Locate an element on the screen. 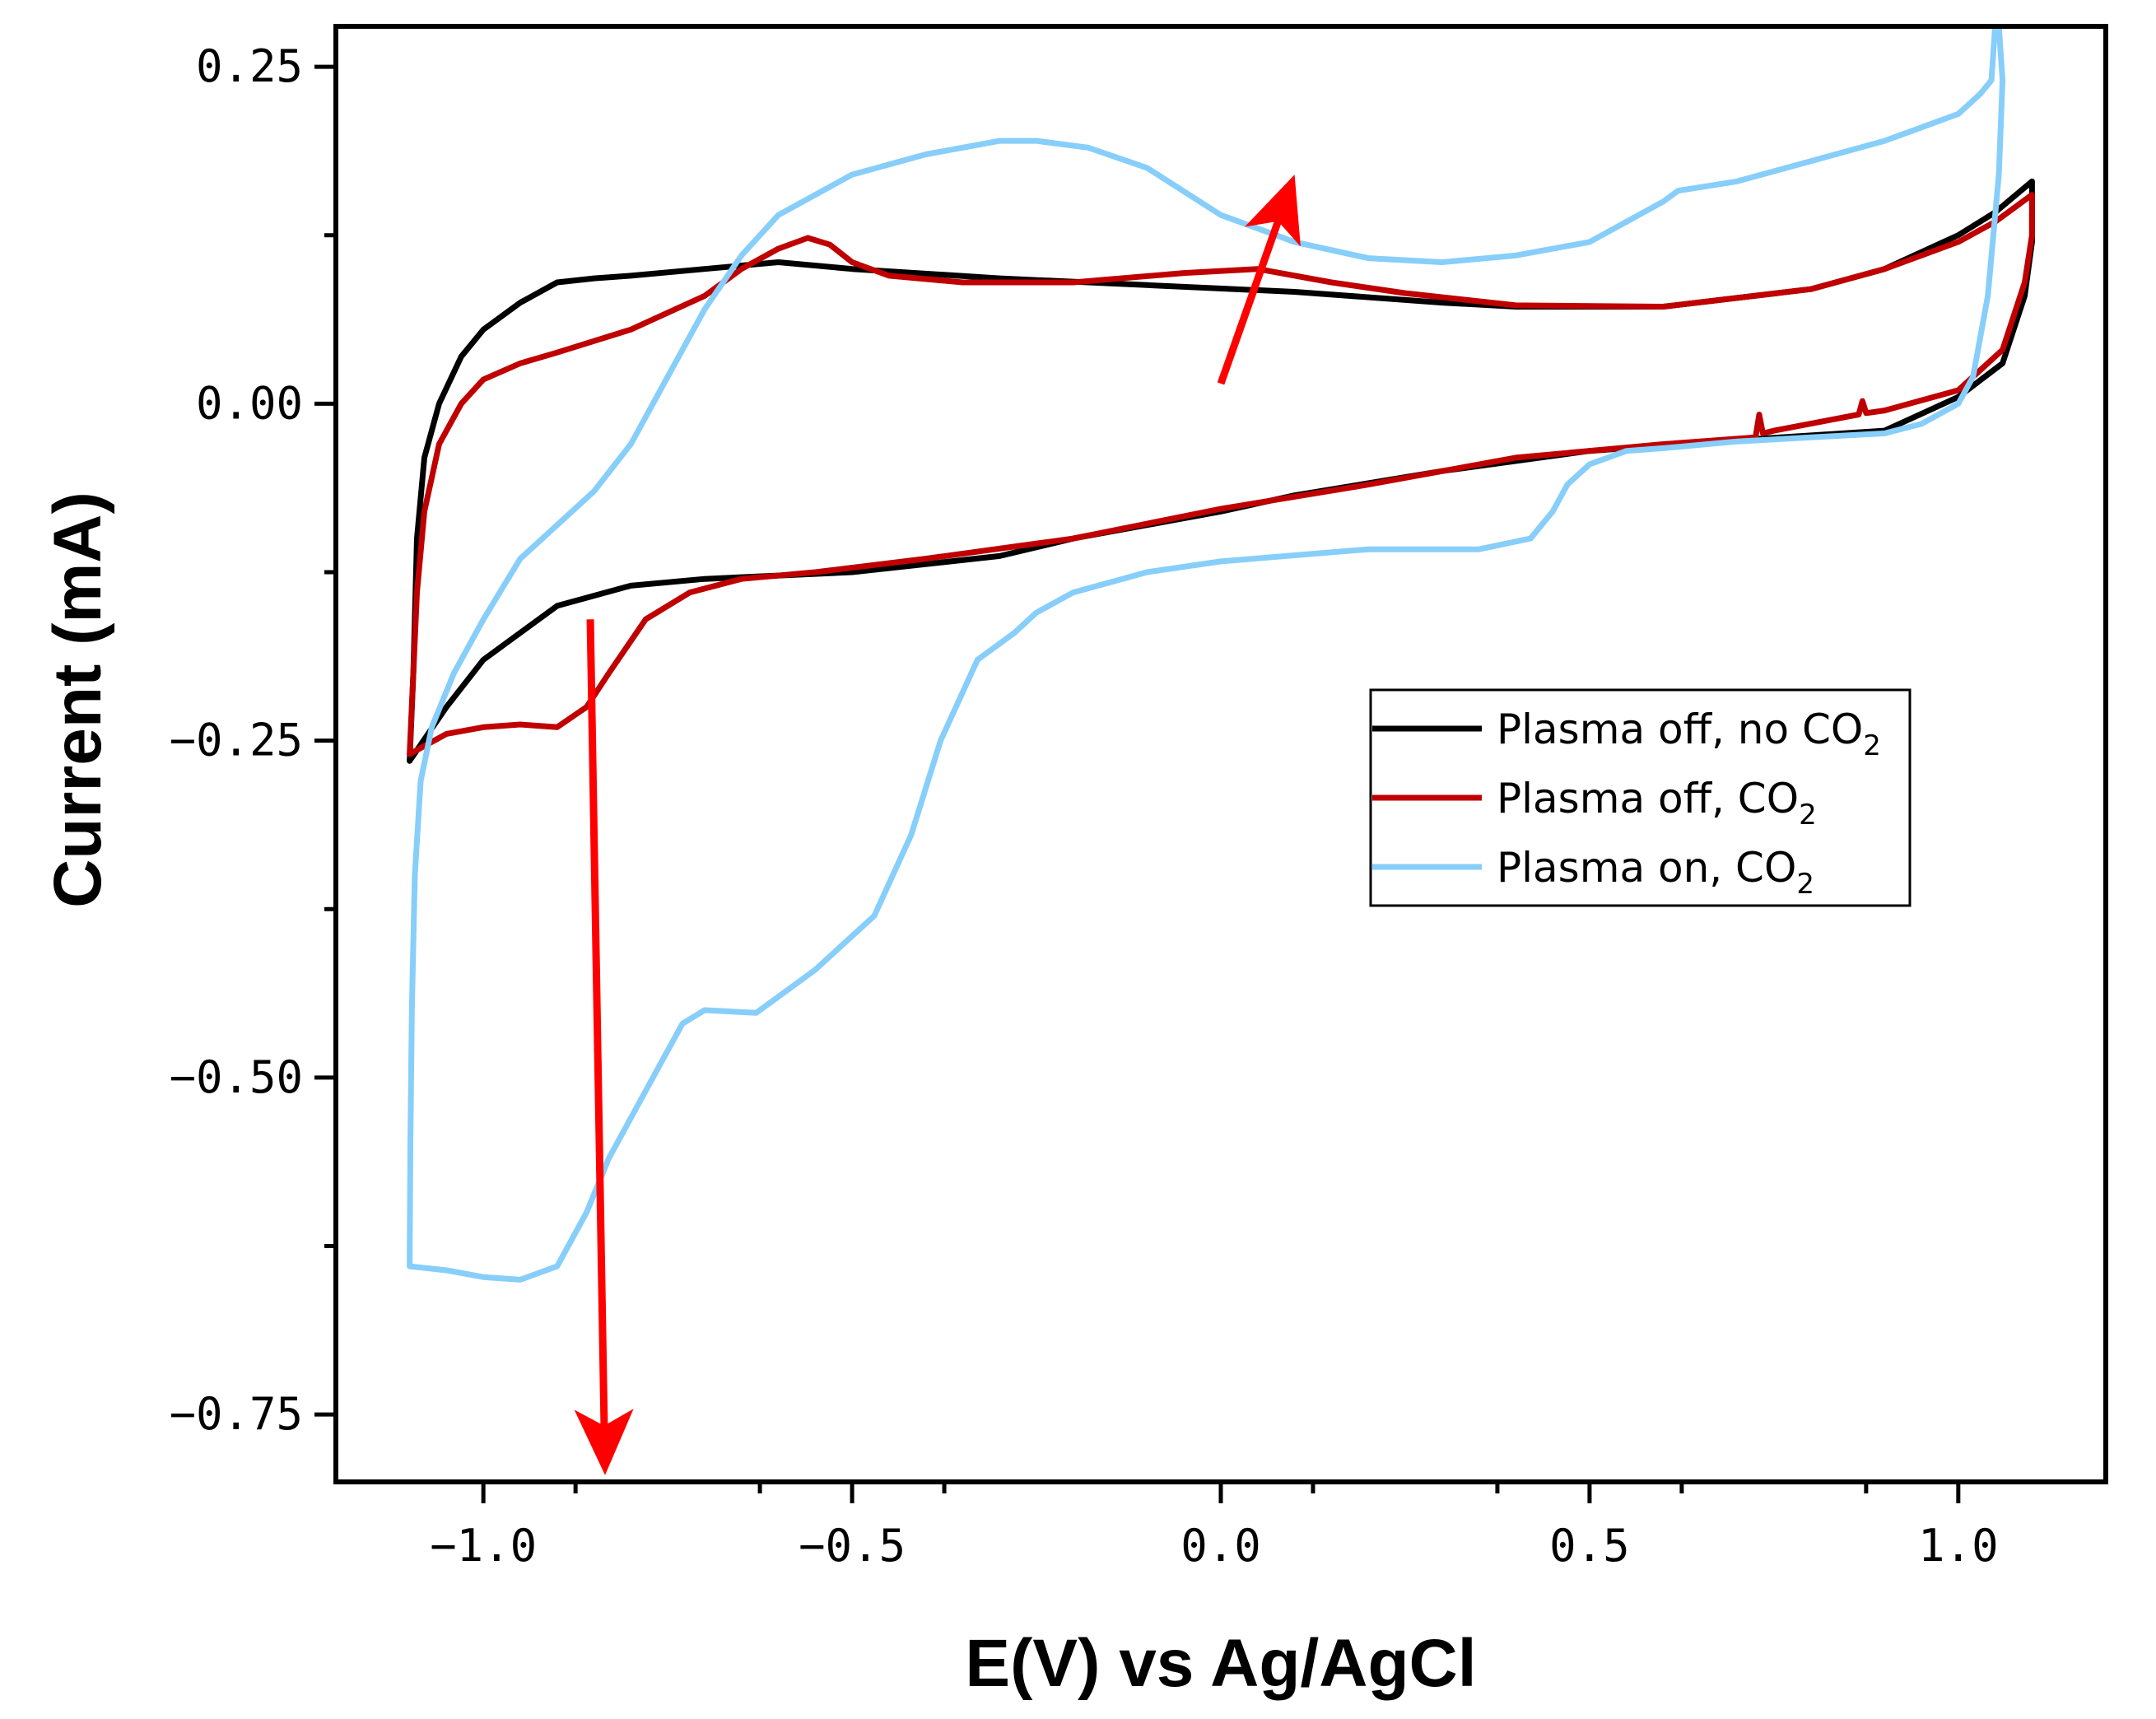 Image resolution: width=2156 pixels, height=1719 pixels. y-axis: 0.25 0.00 −0.25 −0.50 −0.75 is located at coordinates (252, 740).